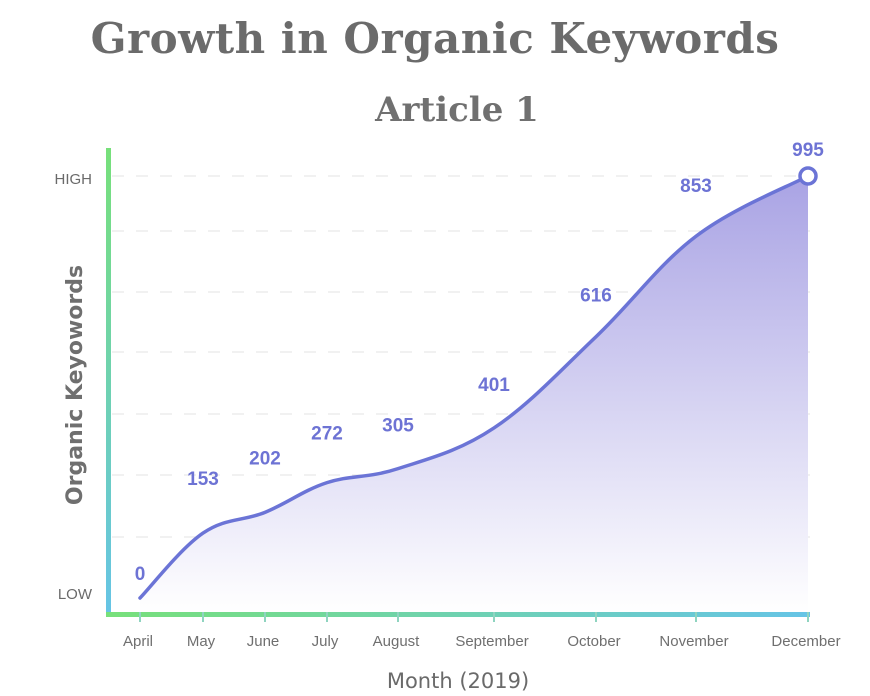 The image size is (870, 696). I want to click on x-tick-label: September, so click(491, 641).